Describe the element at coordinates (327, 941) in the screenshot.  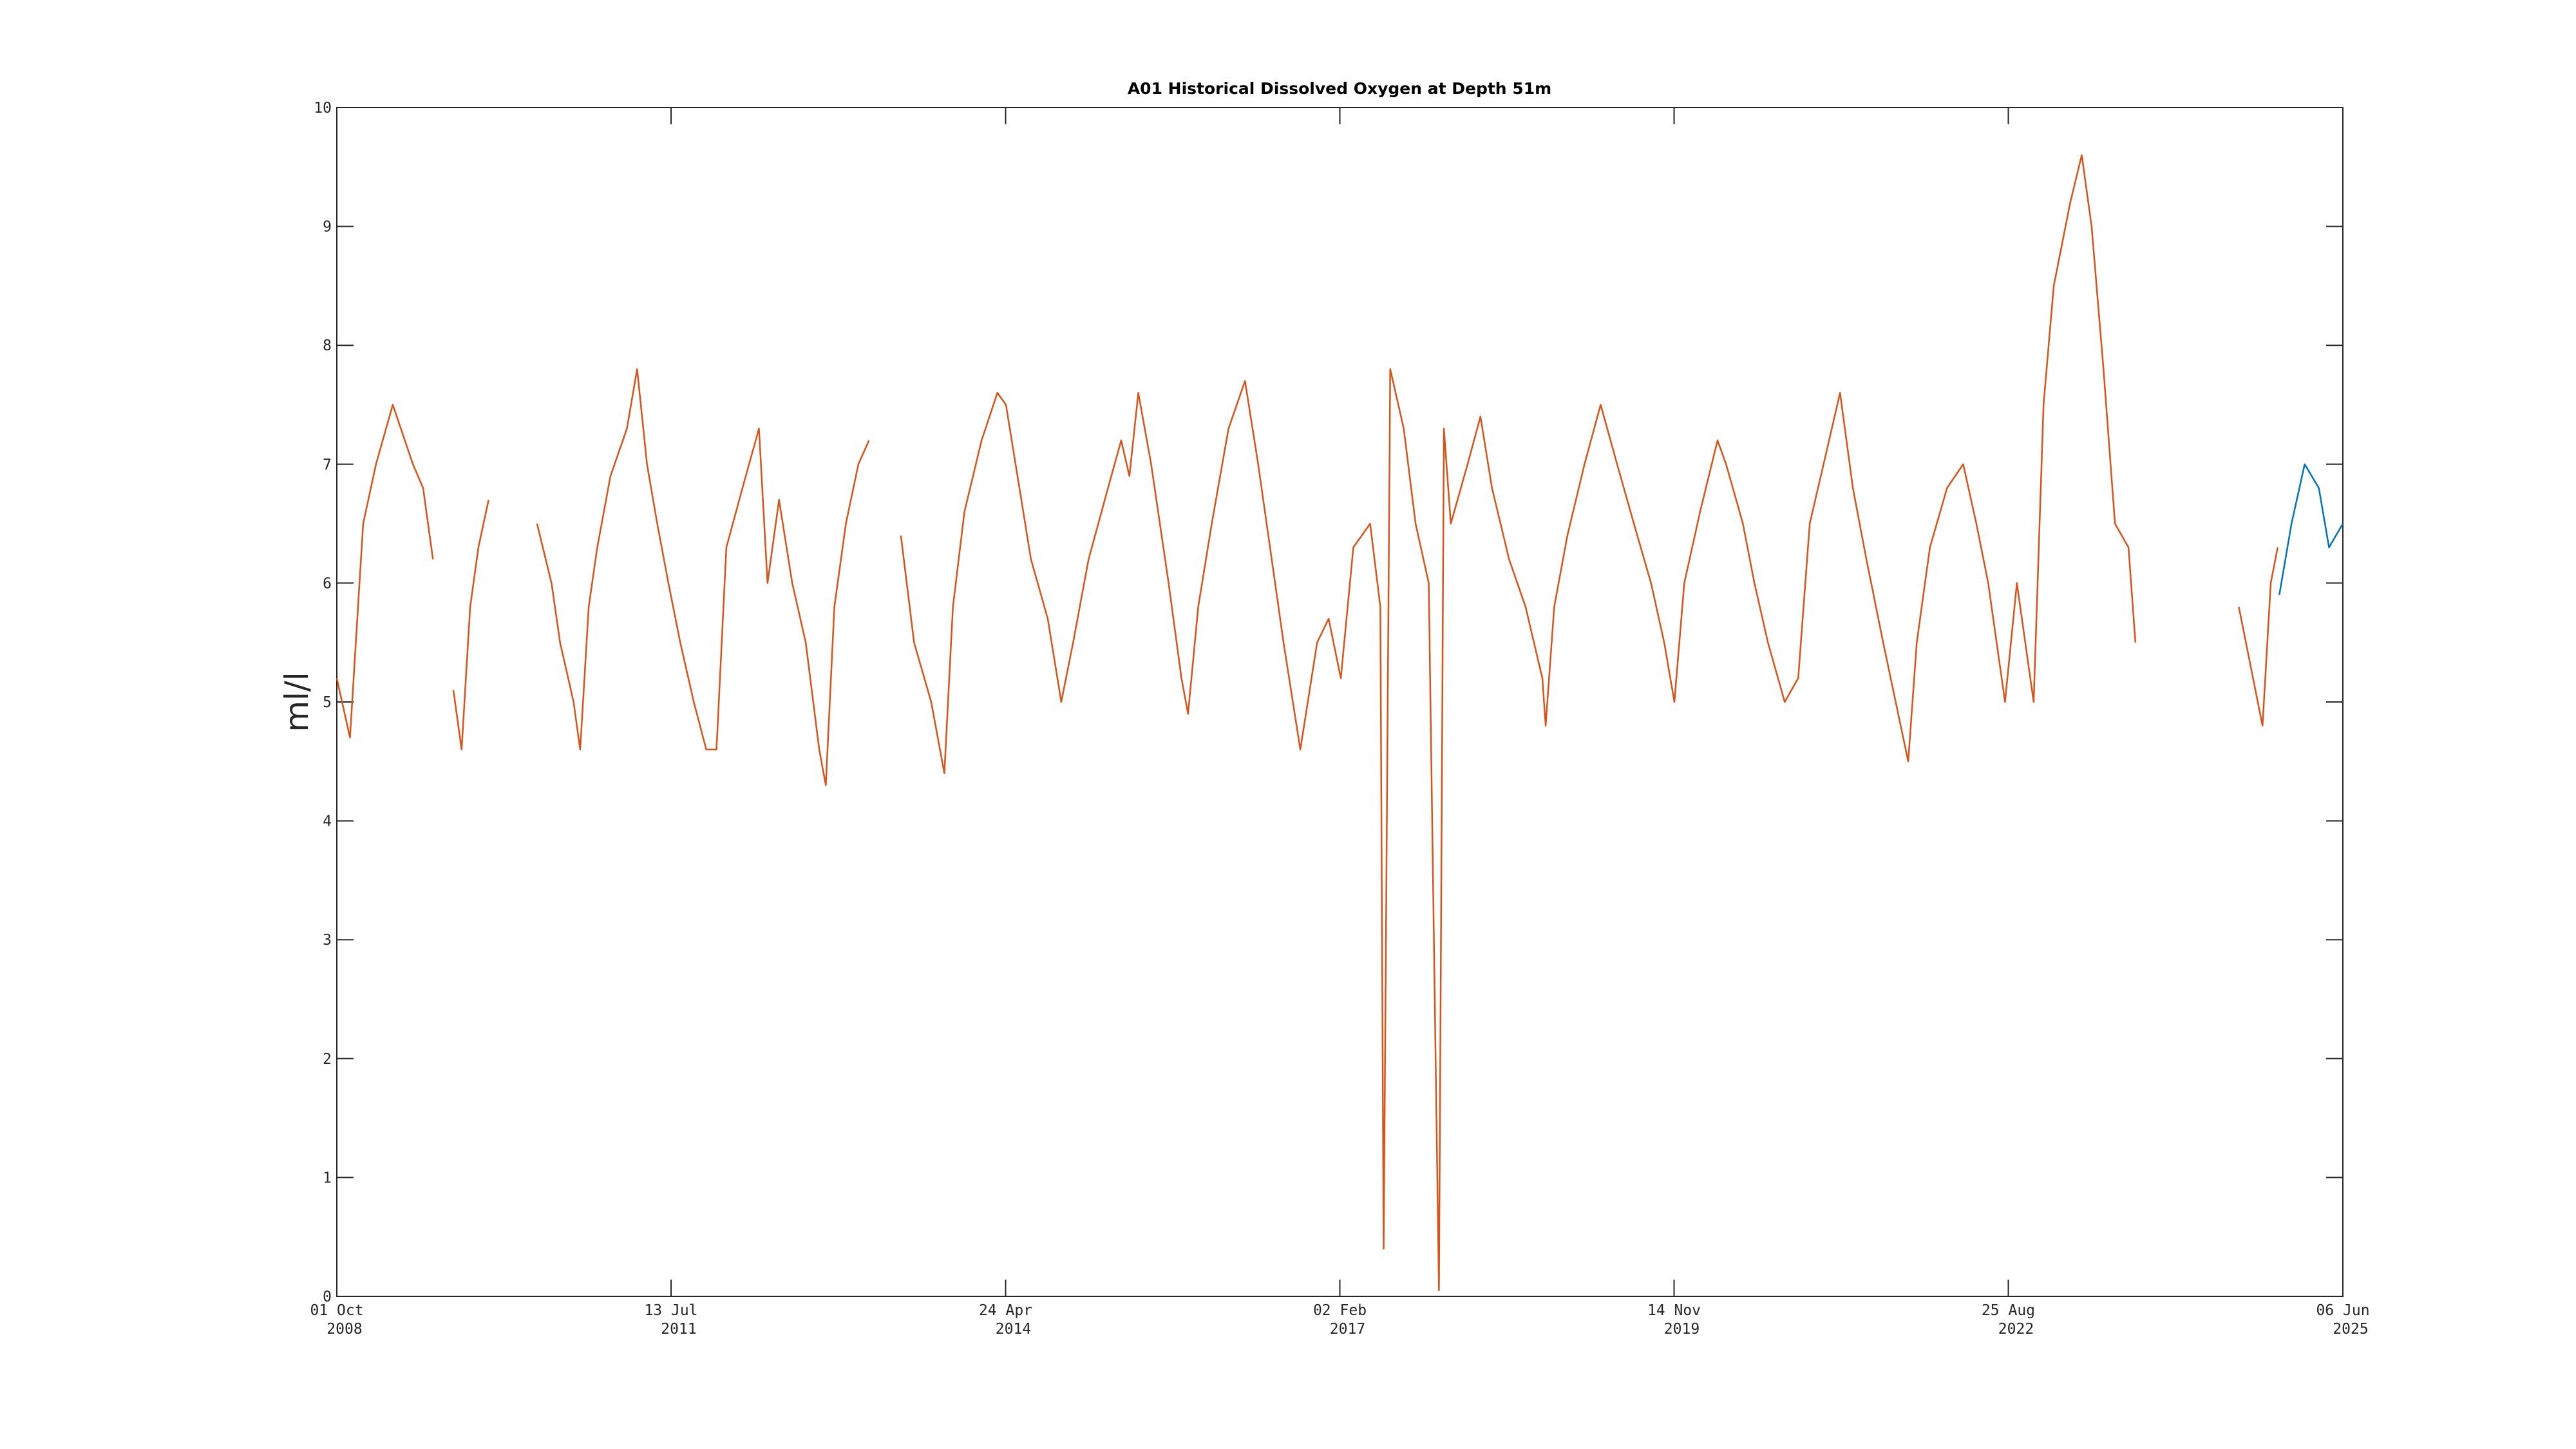
I see `y-tick-label: 3` at that location.